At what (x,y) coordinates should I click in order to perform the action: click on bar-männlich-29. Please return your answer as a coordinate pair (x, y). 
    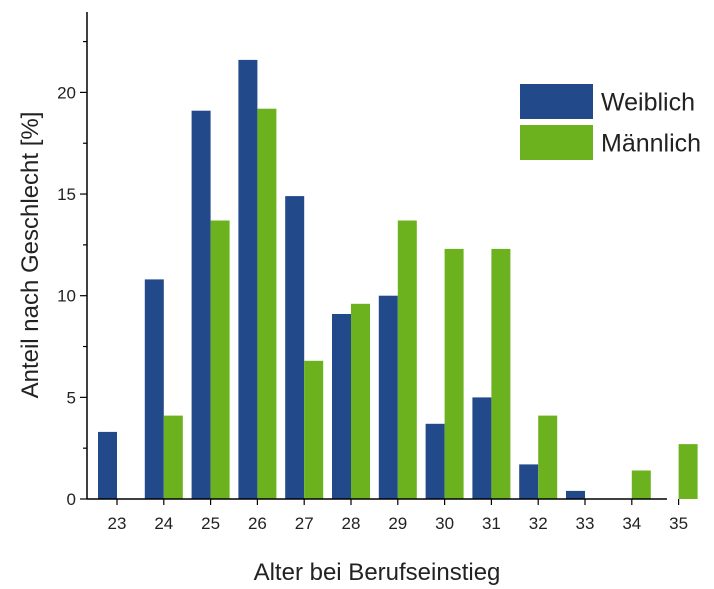
    Looking at the image, I should click on (407, 359).